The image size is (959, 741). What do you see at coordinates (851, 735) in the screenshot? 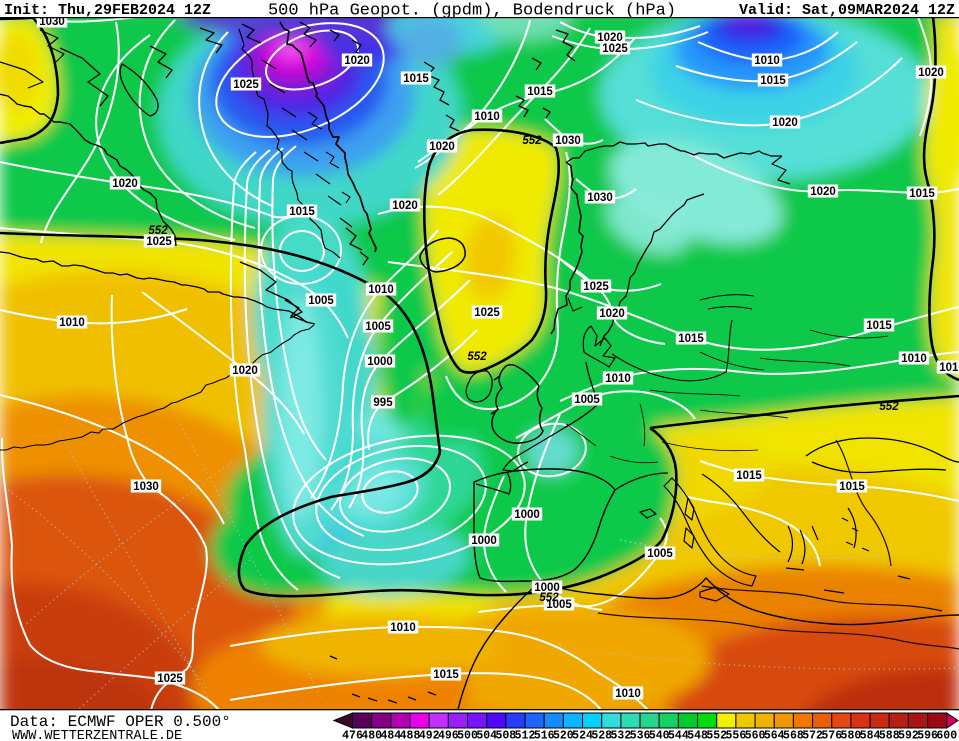
I see `svg-text: 580` at bounding box center [851, 735].